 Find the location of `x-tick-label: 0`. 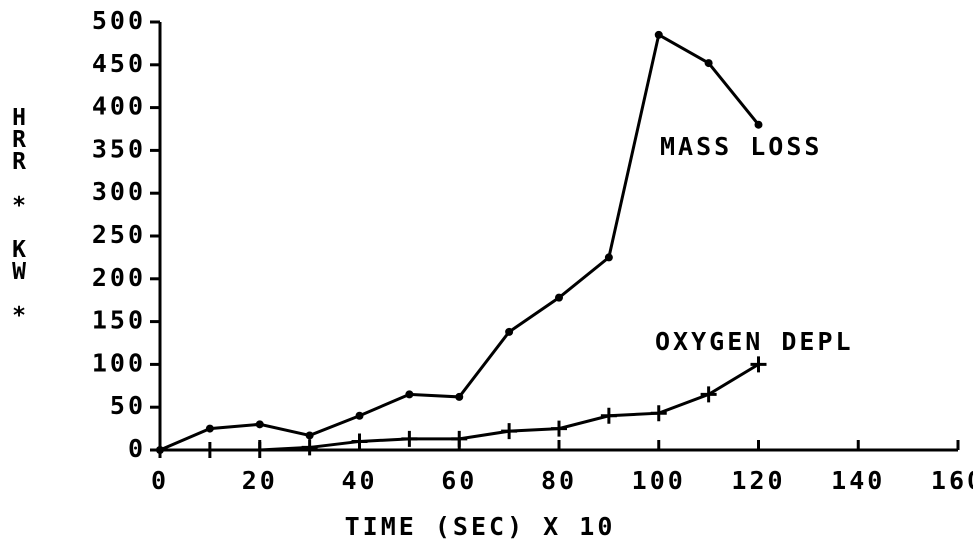

x-tick-label: 0 is located at coordinates (160, 480).